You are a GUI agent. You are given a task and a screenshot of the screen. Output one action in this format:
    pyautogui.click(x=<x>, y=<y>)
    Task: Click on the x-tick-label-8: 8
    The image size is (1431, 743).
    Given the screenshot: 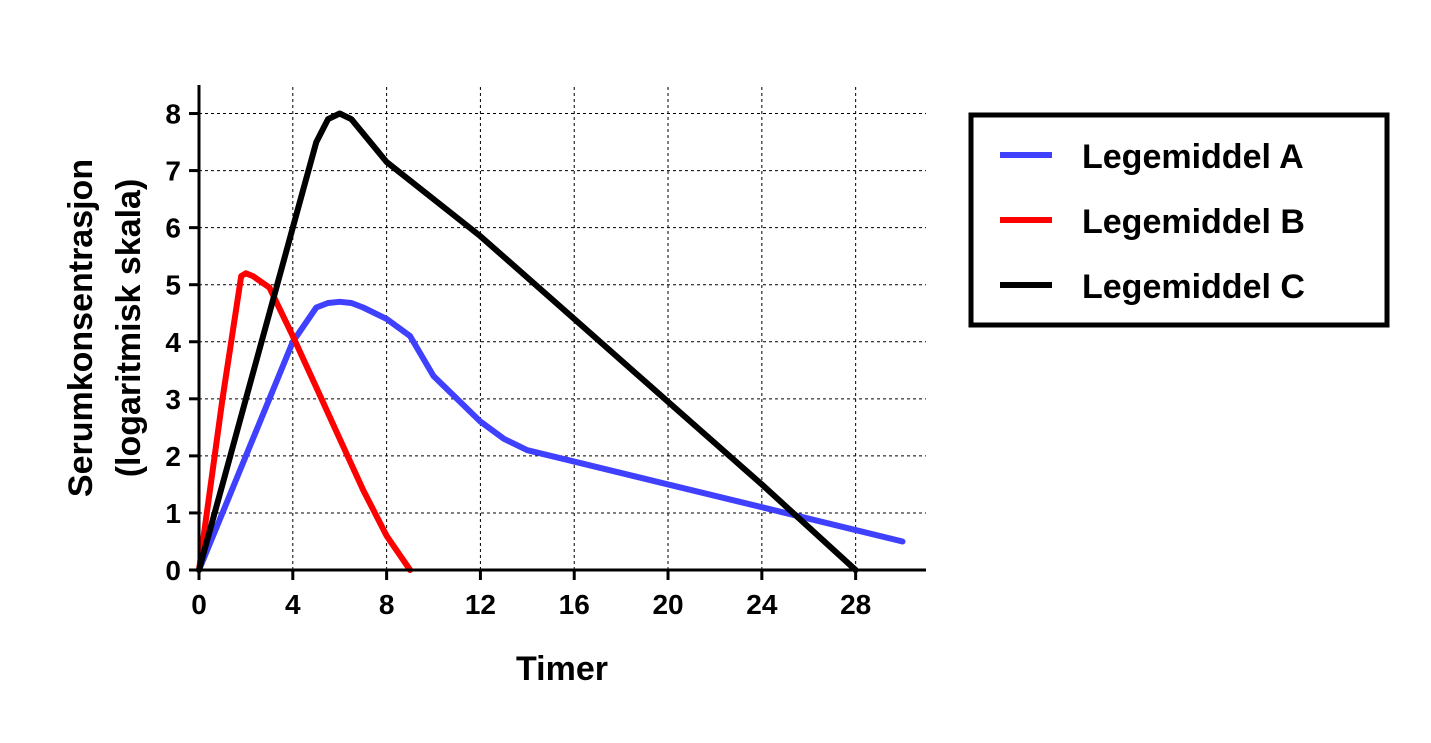 What is the action you would take?
    pyautogui.click(x=387, y=604)
    